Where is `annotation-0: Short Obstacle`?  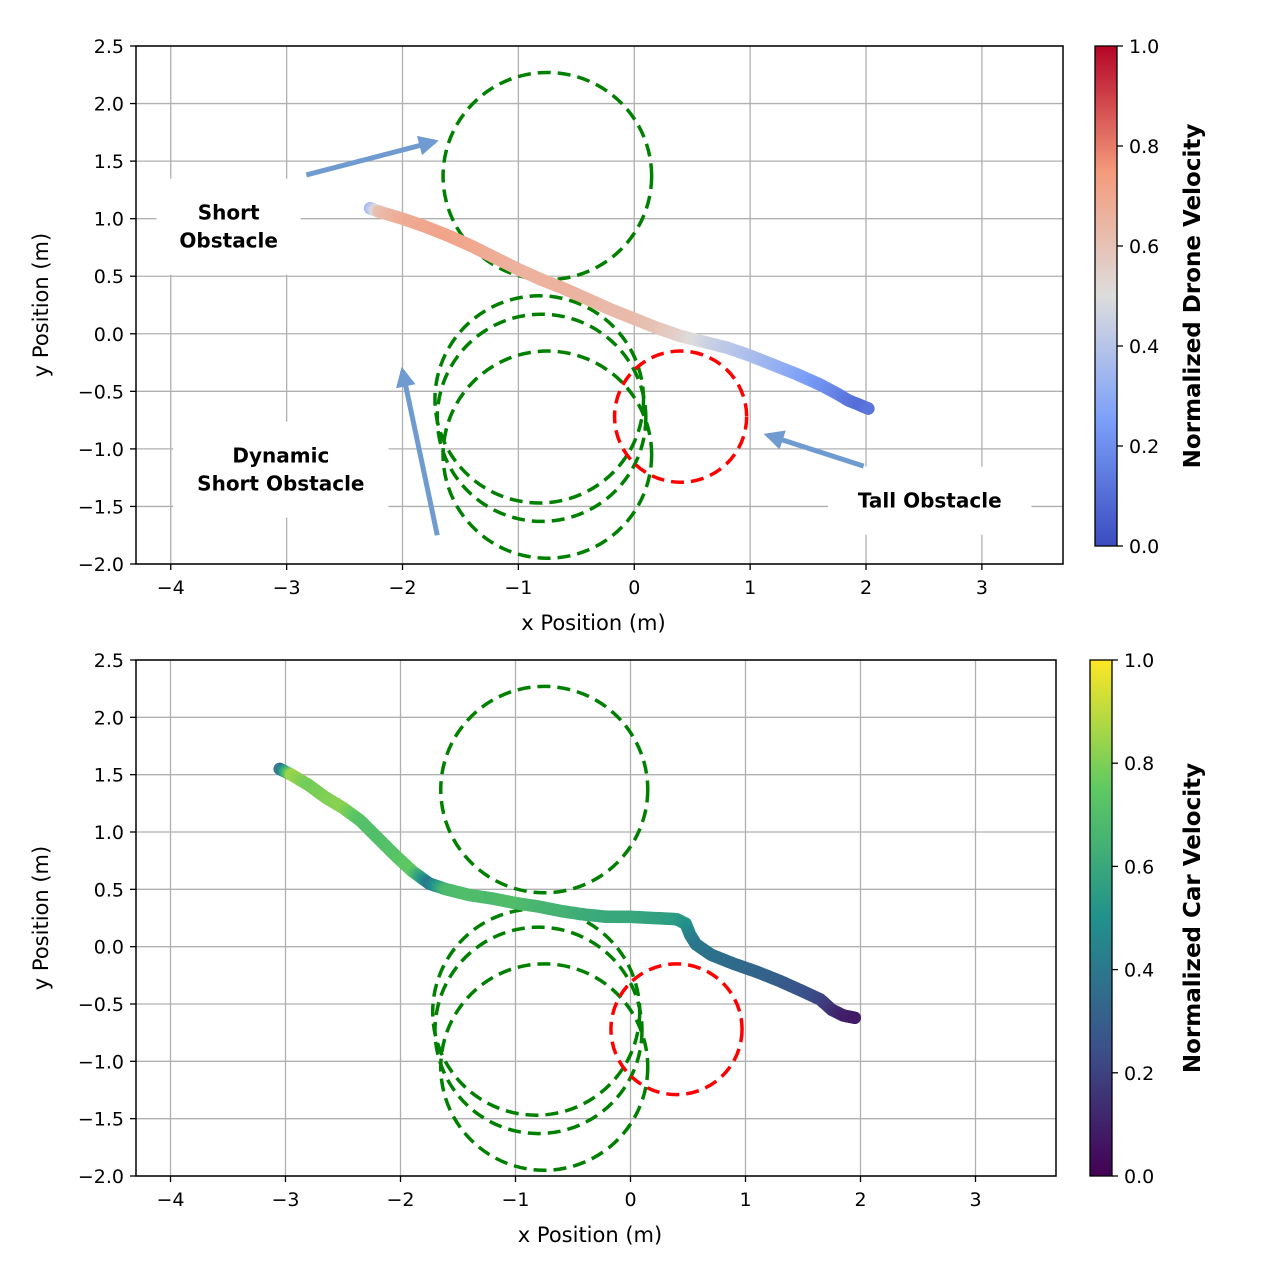 annotation-0: Short Obstacle is located at coordinates (297, 205).